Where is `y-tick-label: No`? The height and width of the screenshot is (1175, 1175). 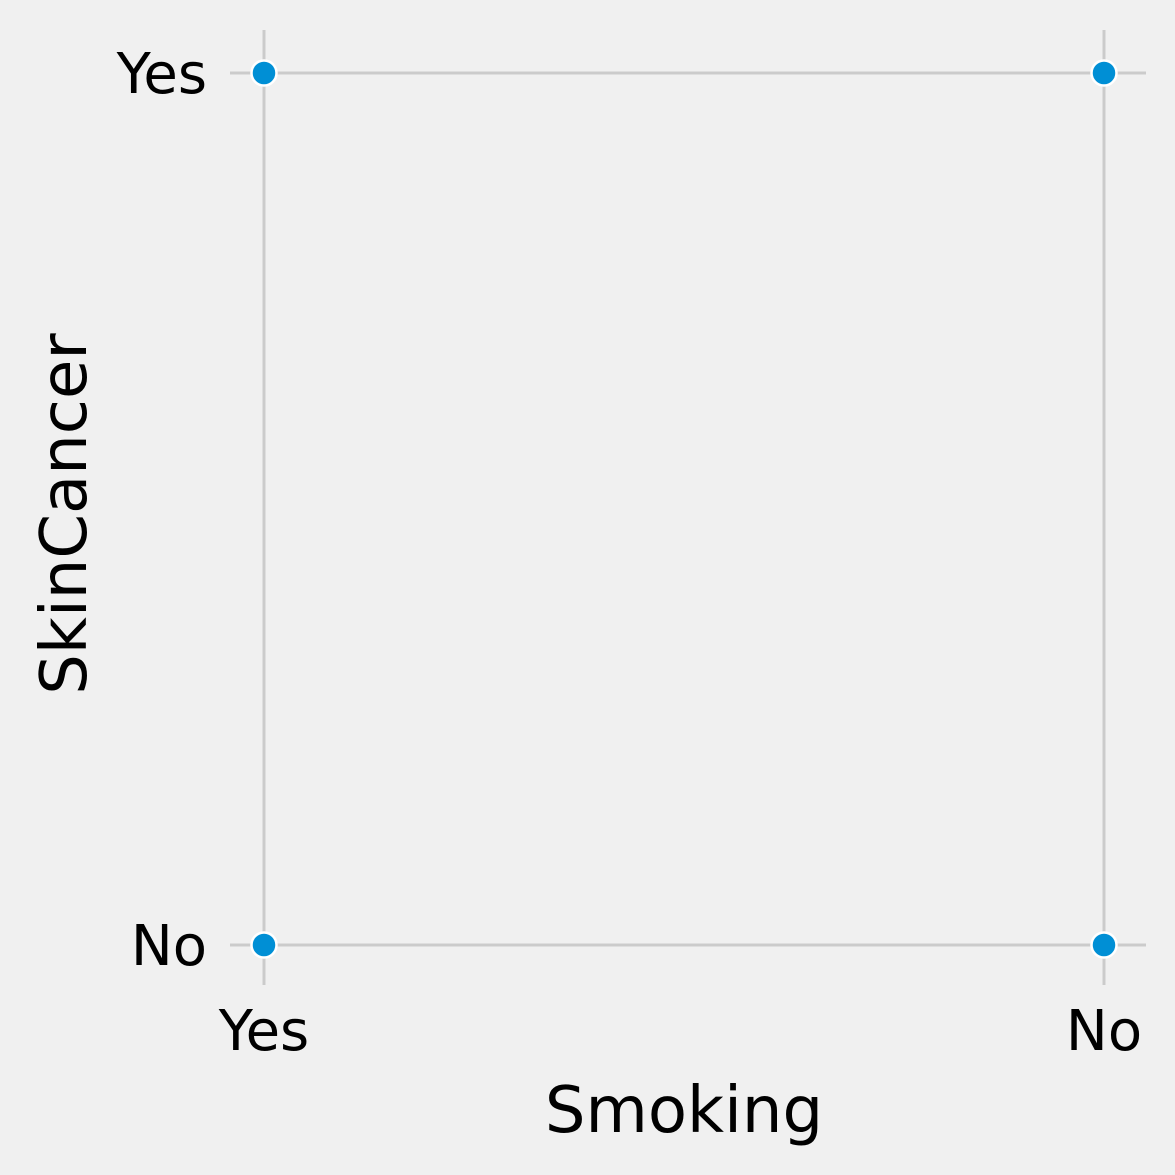 y-tick-label: No is located at coordinates (169, 946).